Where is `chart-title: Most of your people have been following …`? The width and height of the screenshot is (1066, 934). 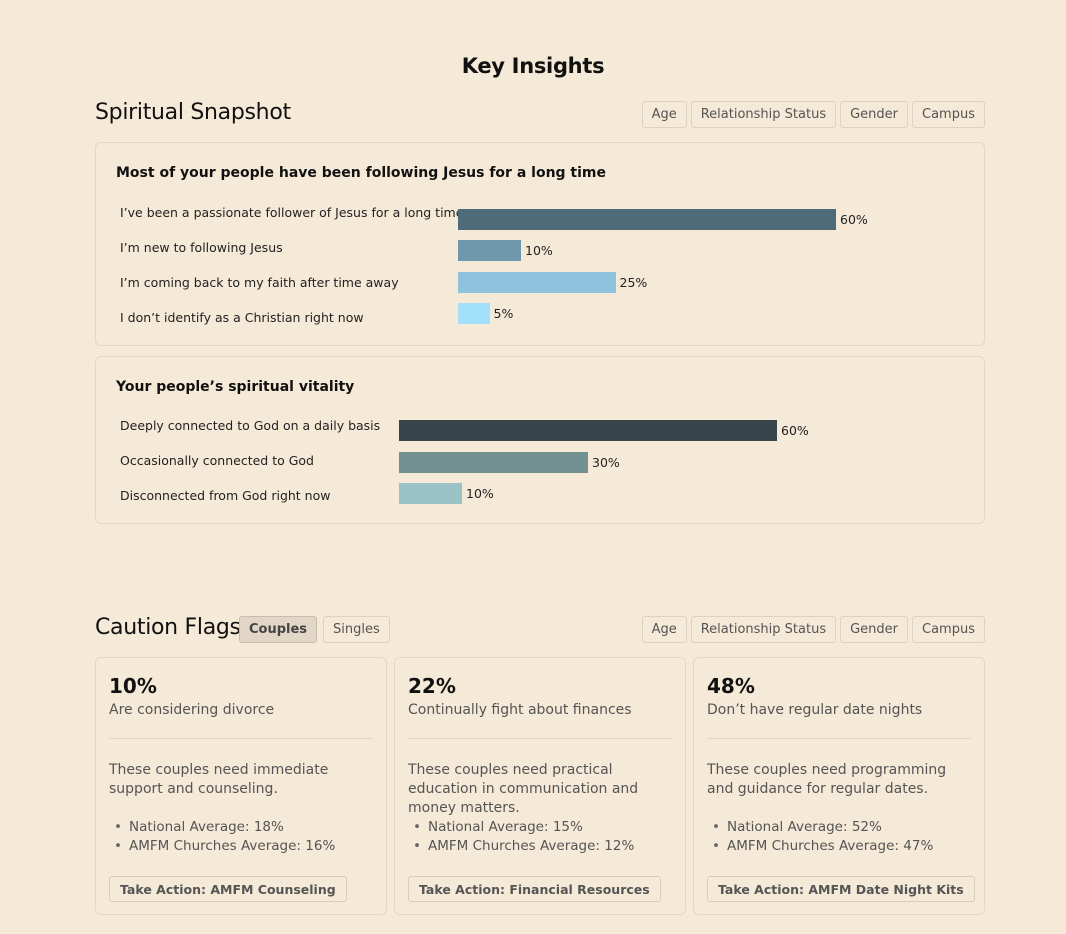
chart-title: Most of your people have been following … is located at coordinates (361, 173).